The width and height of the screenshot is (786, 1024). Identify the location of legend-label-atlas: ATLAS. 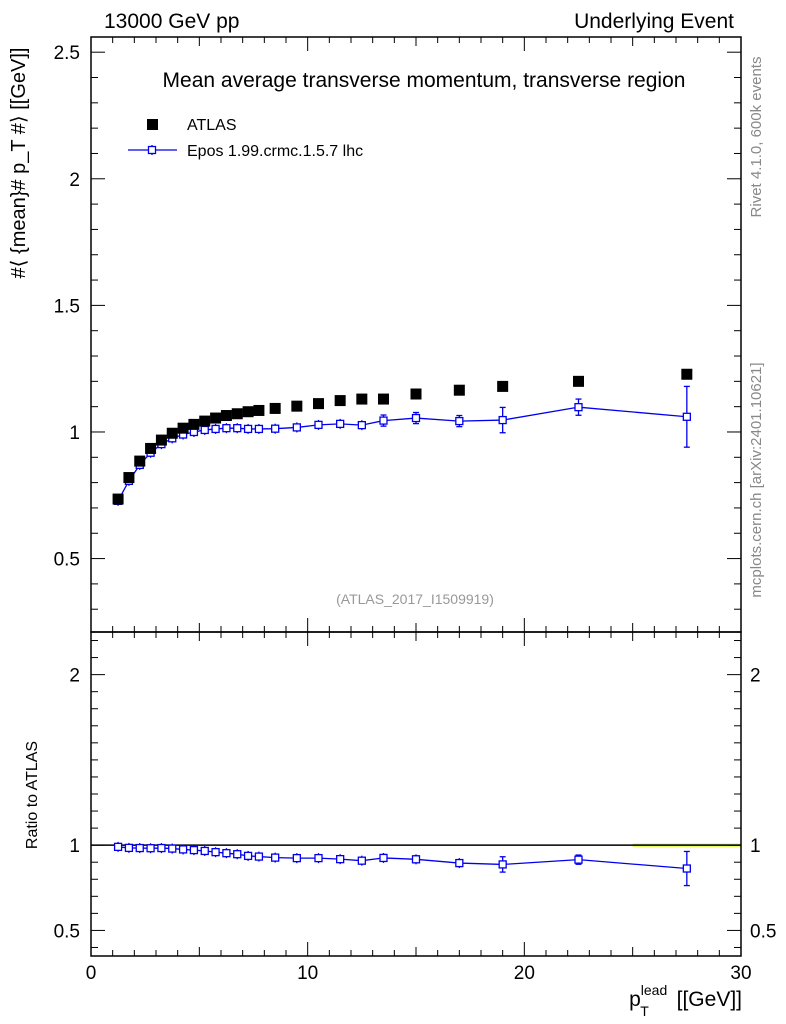
(212, 125).